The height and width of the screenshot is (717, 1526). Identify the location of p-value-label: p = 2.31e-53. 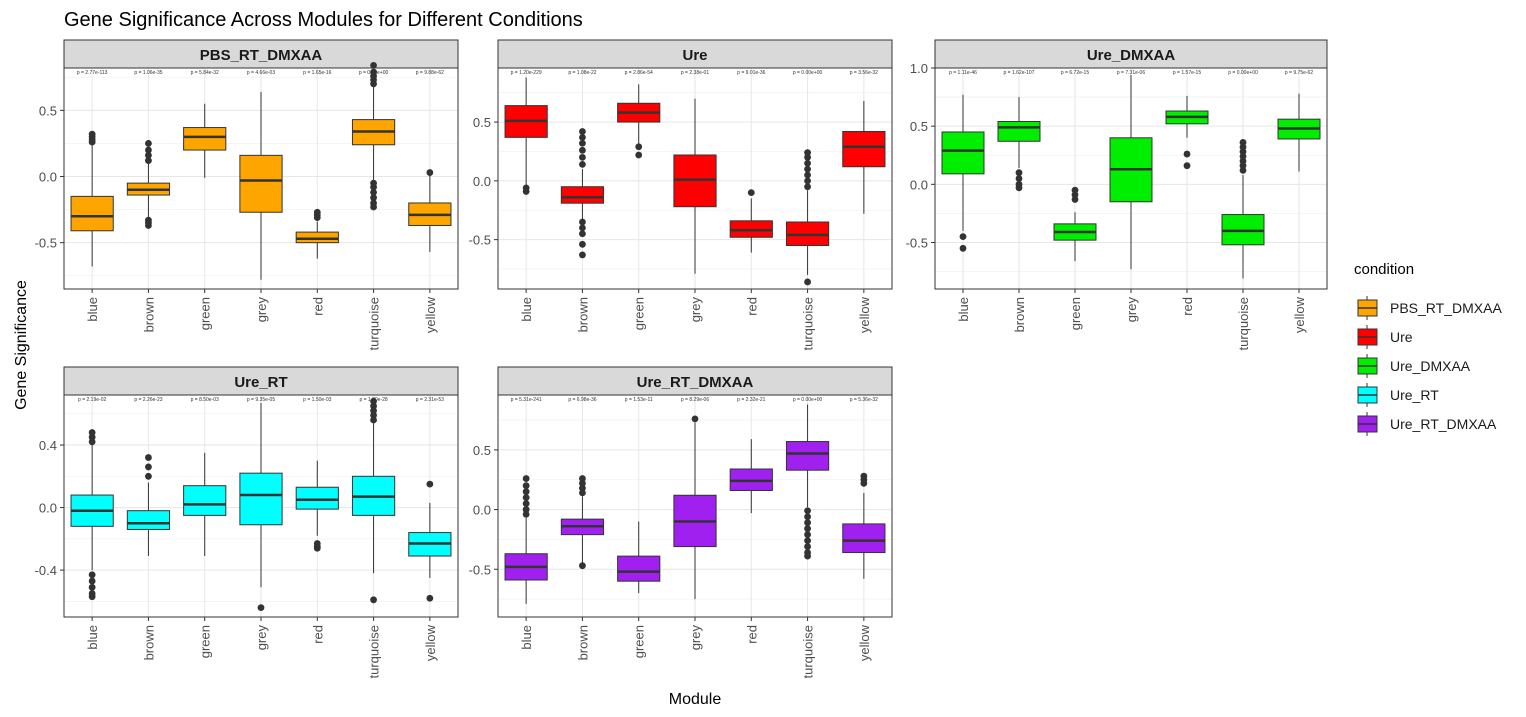
(430, 400).